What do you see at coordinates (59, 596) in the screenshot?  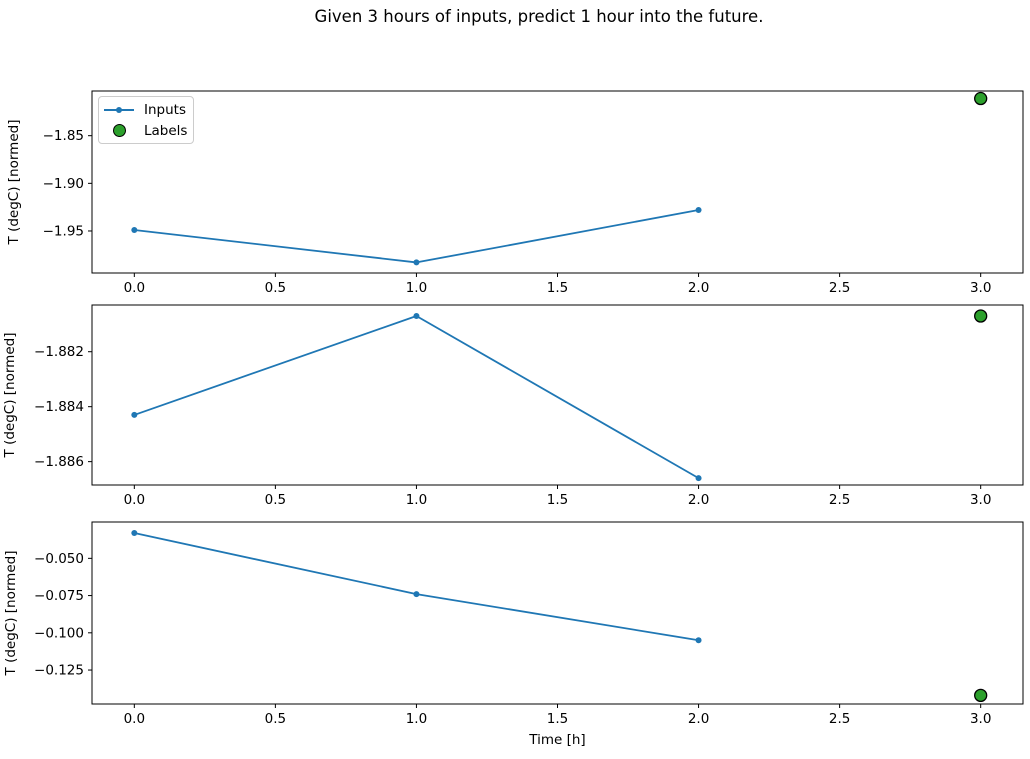 I see `y-tick-label: −0.075` at bounding box center [59, 596].